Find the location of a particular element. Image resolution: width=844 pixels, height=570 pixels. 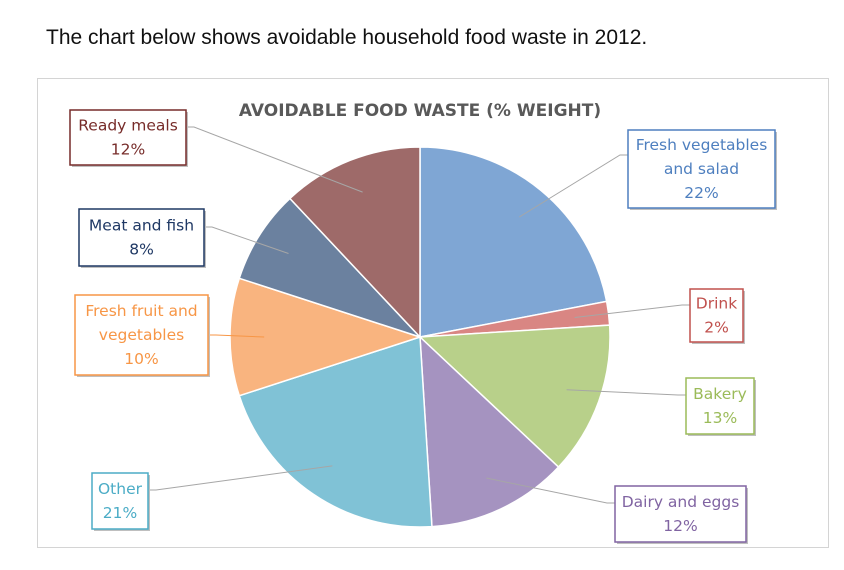

leader-line-other is located at coordinates (240, 478).